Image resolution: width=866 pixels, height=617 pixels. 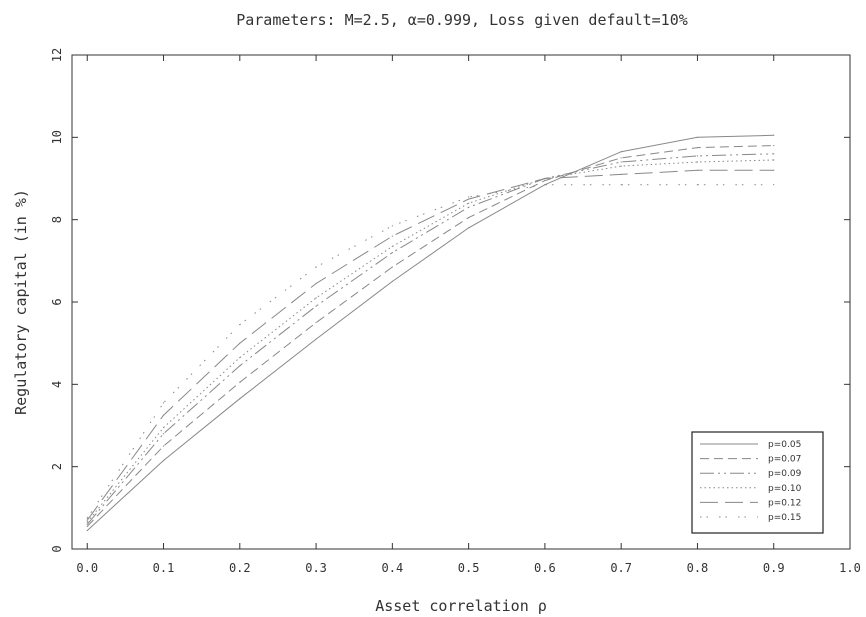 I want to click on y-tick-label: 2, so click(x=57, y=466).